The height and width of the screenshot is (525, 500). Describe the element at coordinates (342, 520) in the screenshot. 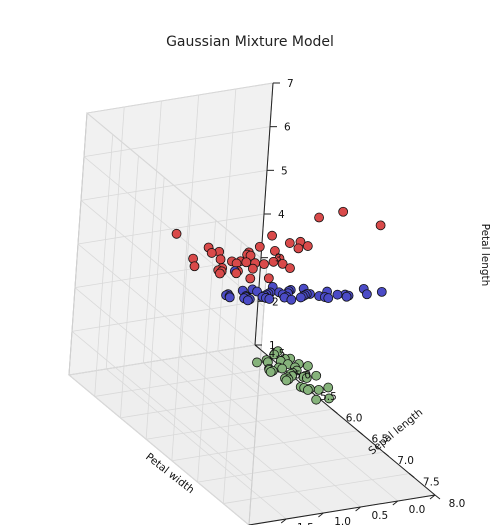

I see `x-tick-label: 1.0` at that location.